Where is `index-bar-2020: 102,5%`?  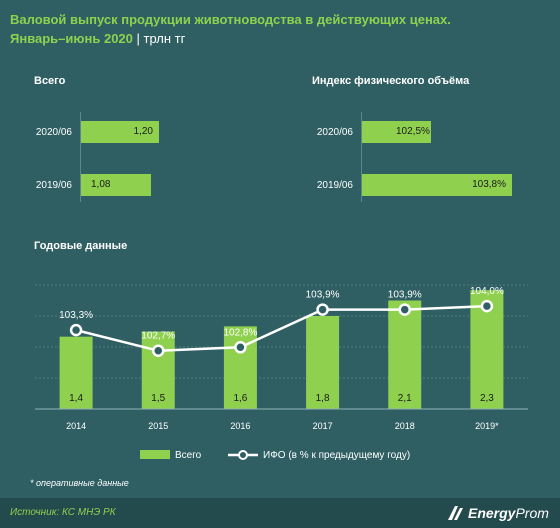
index-bar-2020: 102,5% is located at coordinates (396, 132).